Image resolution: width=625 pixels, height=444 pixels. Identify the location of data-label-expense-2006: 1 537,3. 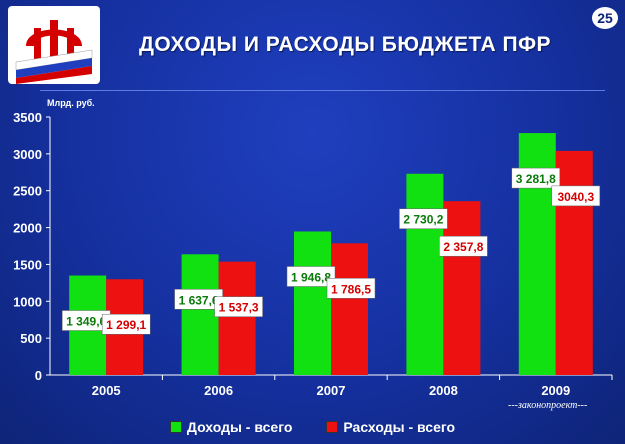
(238, 306).